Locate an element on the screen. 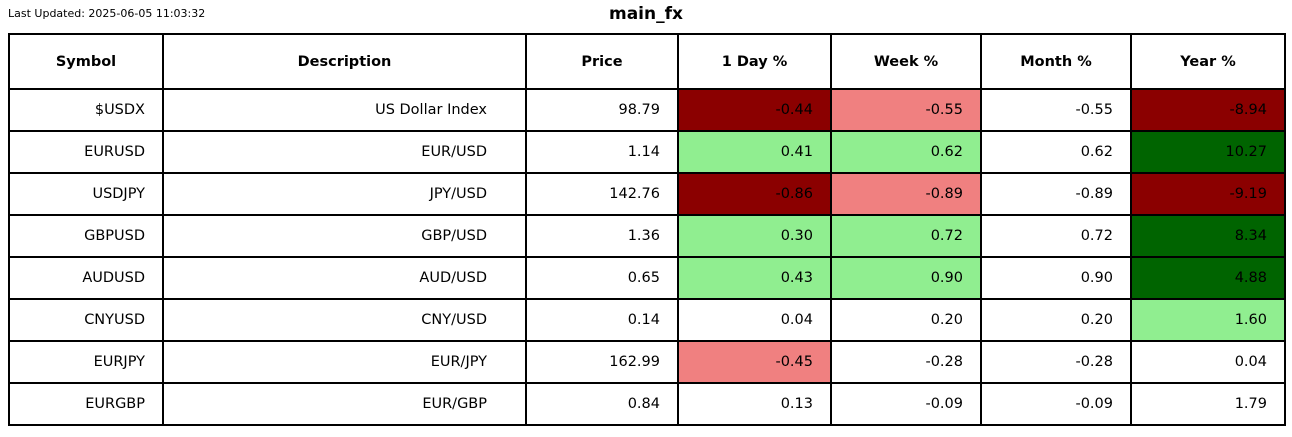 This screenshot has height=437, width=1292. col-header-price: Price is located at coordinates (602, 61).